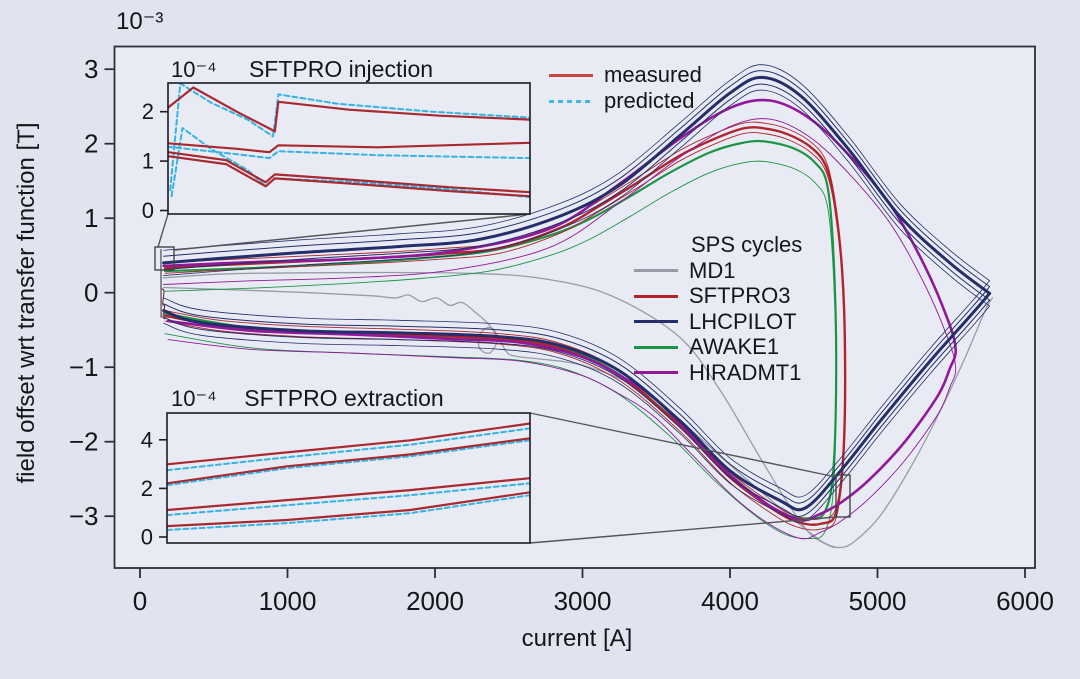 The height and width of the screenshot is (679, 1080). Describe the element at coordinates (343, 398) in the screenshot. I see `inset-extraction-title: SFTPRO extraction` at that location.